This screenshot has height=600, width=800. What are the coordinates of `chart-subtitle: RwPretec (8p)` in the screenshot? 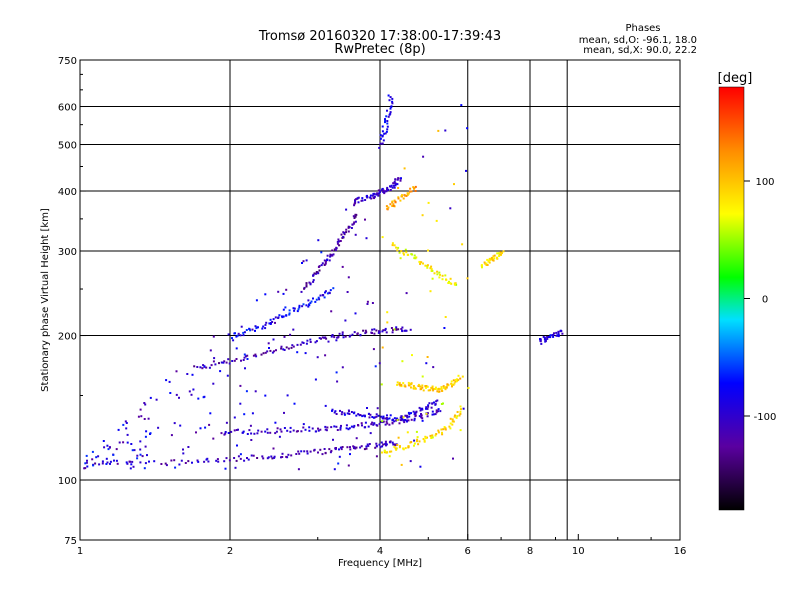 It's located at (379, 49).